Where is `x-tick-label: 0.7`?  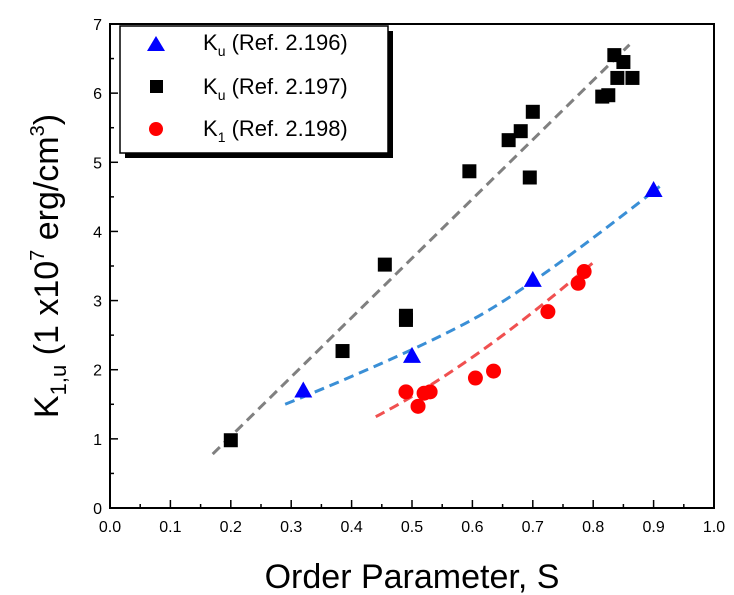
x-tick-label: 0.7 is located at coordinates (533, 527).